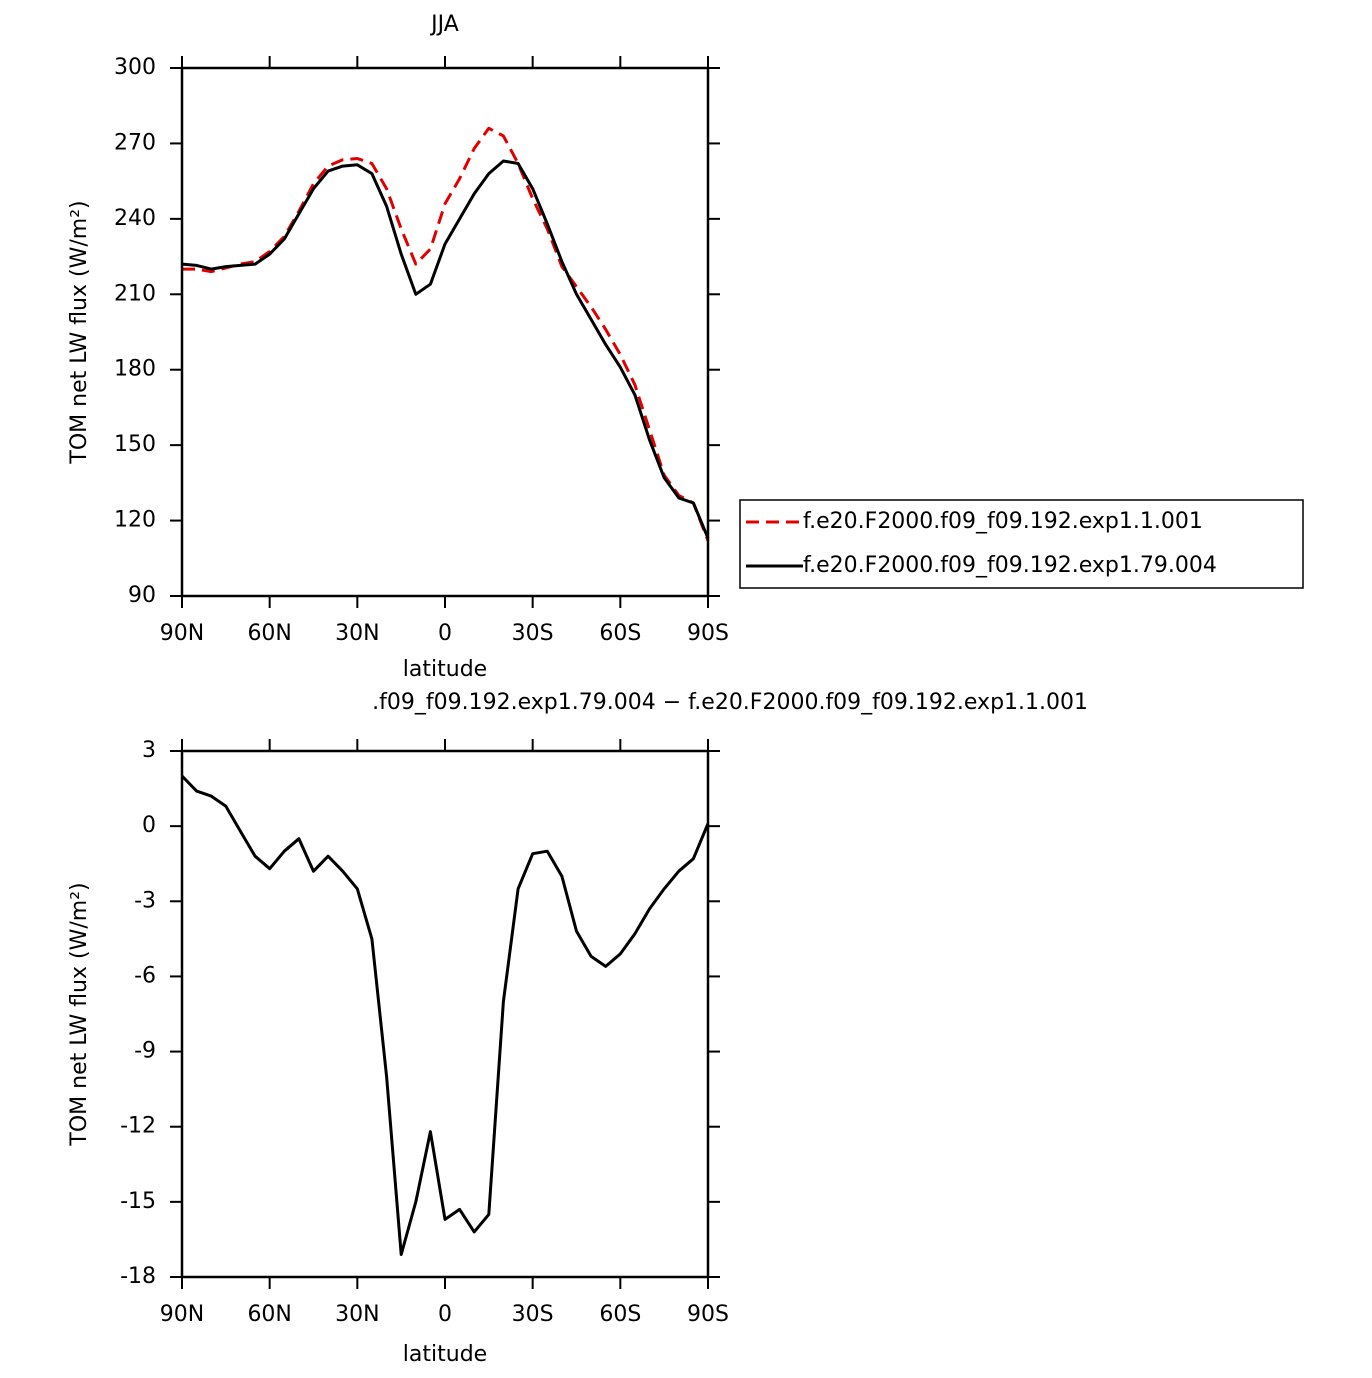  I want to click on y-tick-label: -6, so click(145, 975).